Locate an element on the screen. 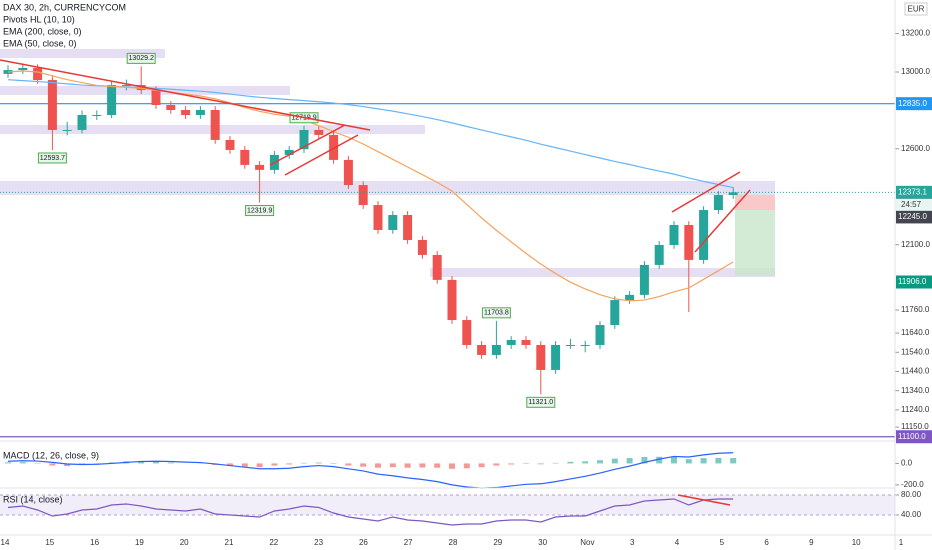  x-tick-label: 16 is located at coordinates (94, 542).